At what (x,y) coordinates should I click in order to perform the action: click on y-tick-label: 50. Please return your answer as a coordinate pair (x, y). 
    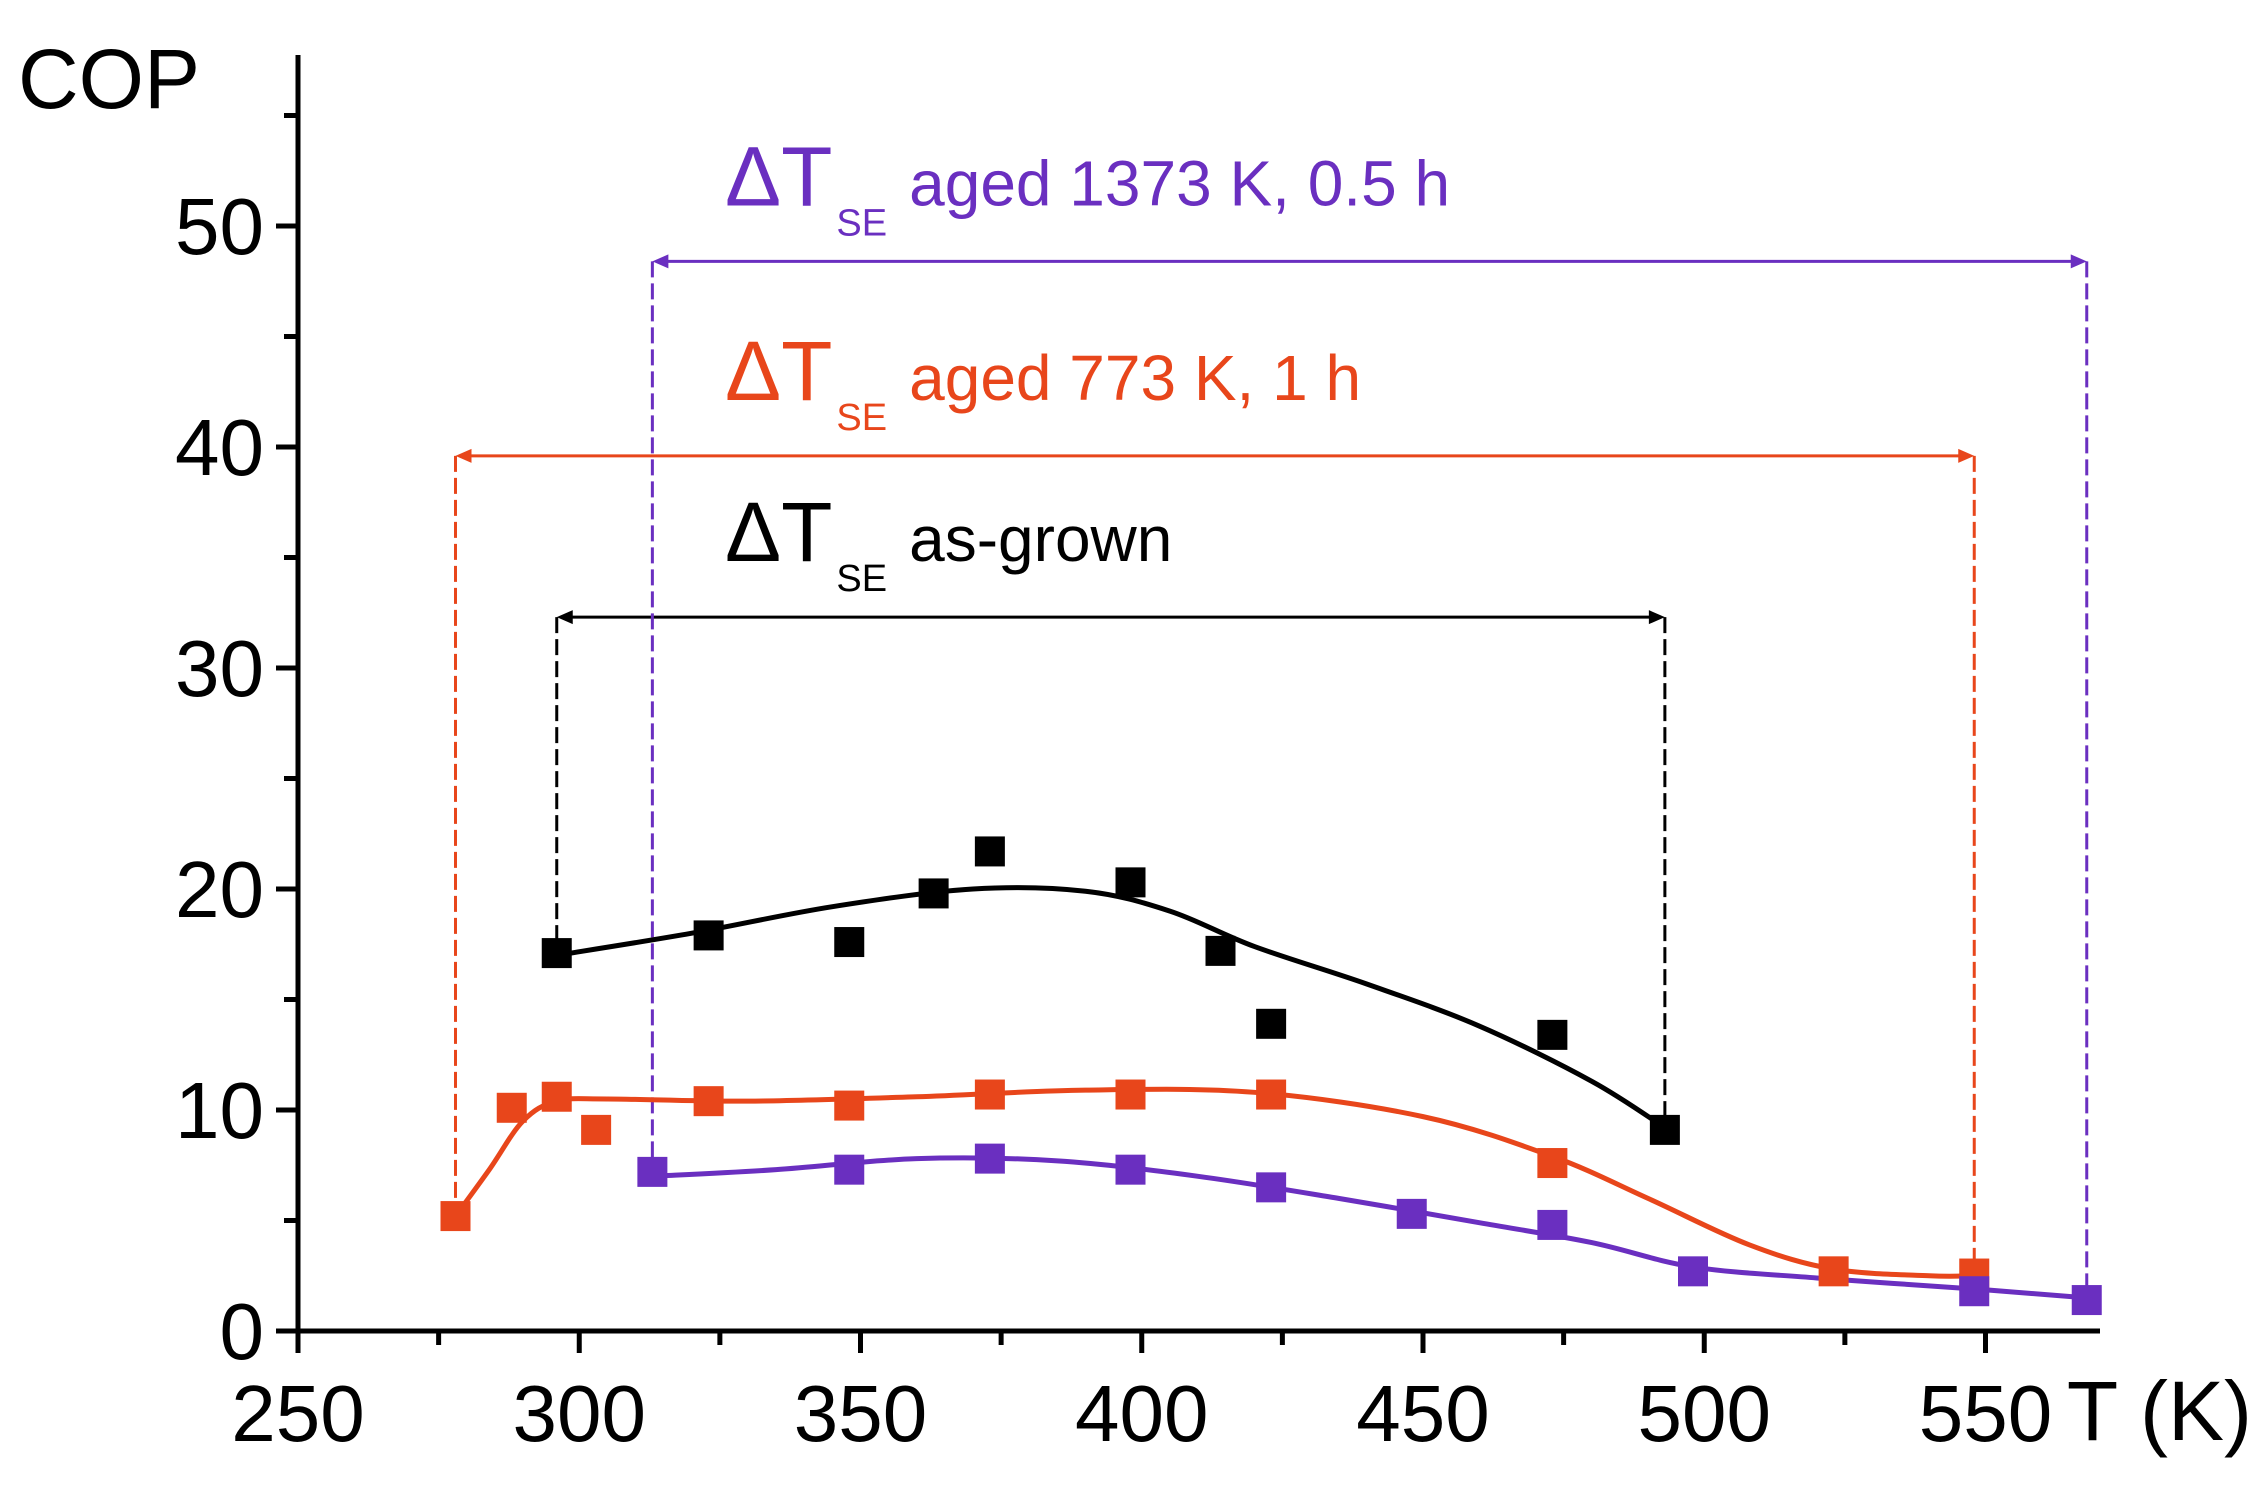
    Looking at the image, I should click on (219, 226).